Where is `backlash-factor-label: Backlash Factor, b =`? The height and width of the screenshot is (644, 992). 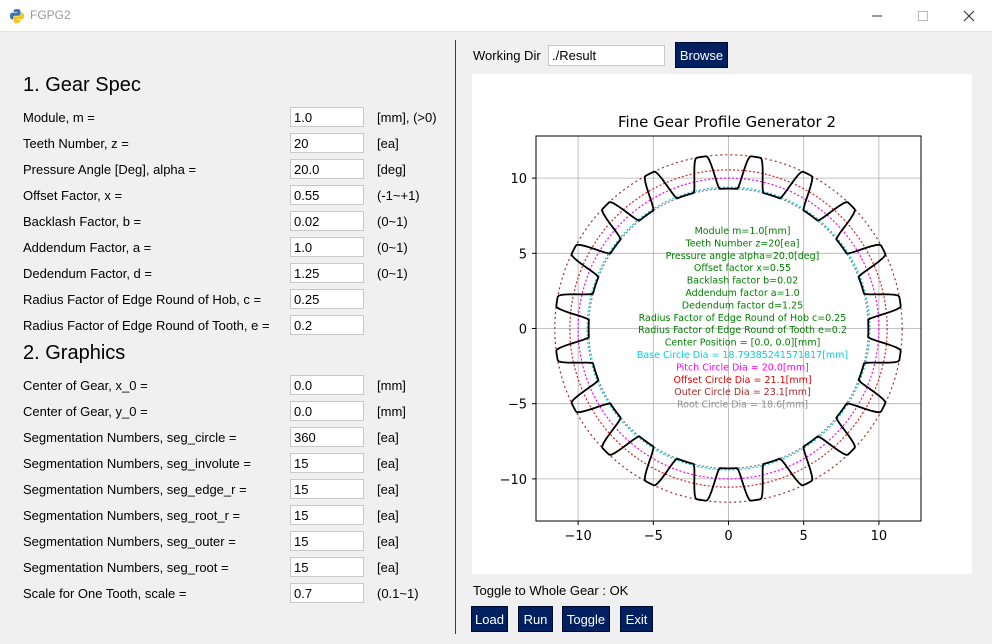
backlash-factor-label: Backlash Factor, b = is located at coordinates (82, 221).